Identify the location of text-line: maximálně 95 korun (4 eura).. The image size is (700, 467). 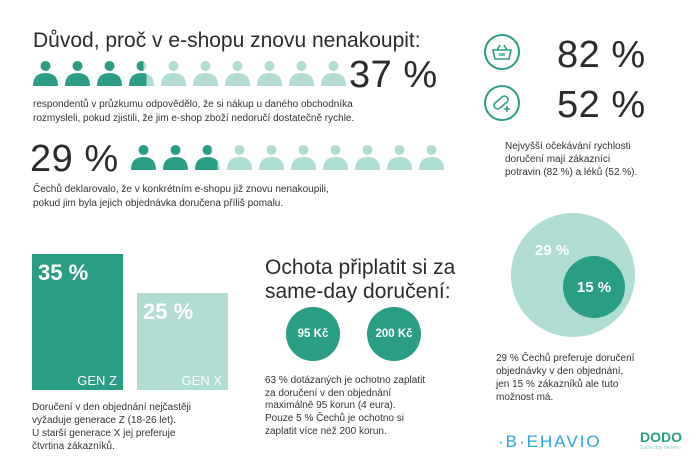
(330, 406).